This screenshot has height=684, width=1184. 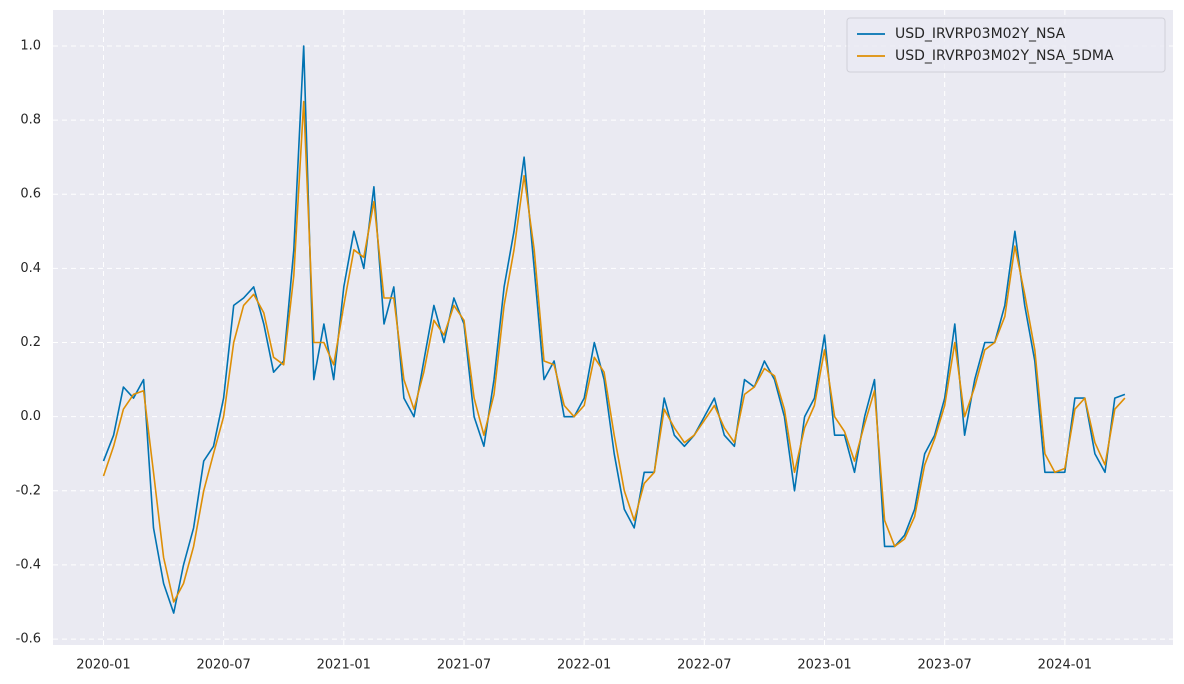 I want to click on legend-box, so click(x=1006, y=45).